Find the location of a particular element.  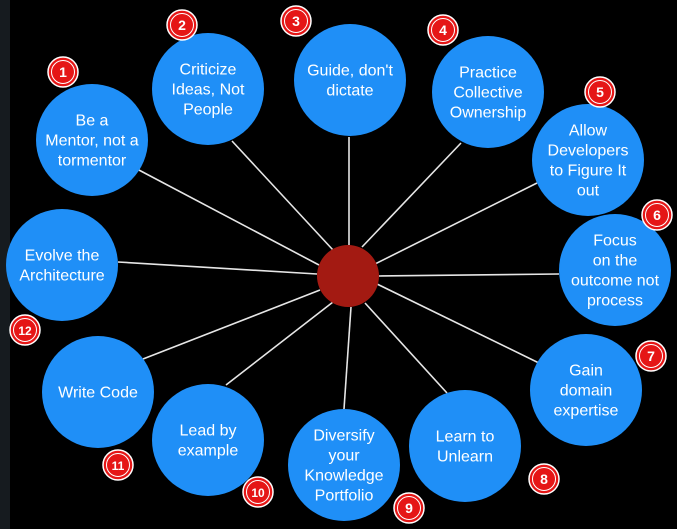

idea-bubble-text: Be a is located at coordinates (92, 121).